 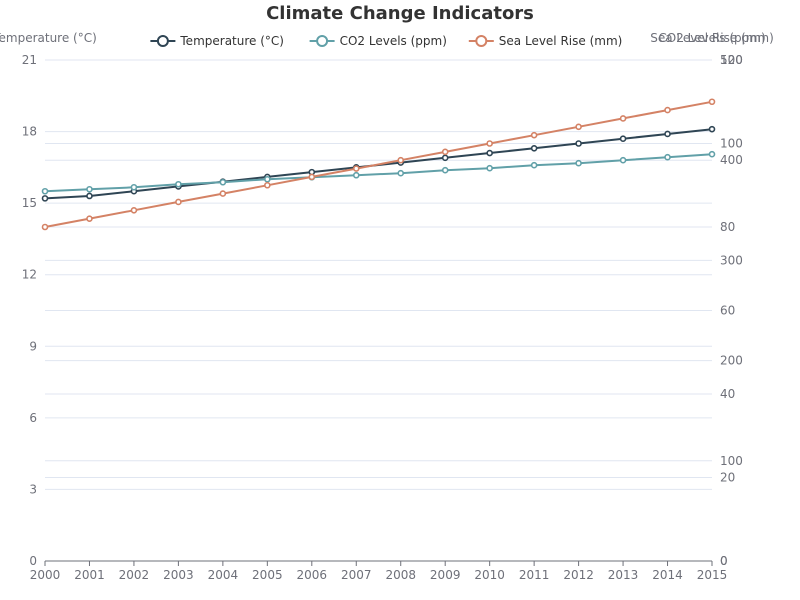 What do you see at coordinates (29, 203) in the screenshot?
I see `y-tick-label-temp: 15` at bounding box center [29, 203].